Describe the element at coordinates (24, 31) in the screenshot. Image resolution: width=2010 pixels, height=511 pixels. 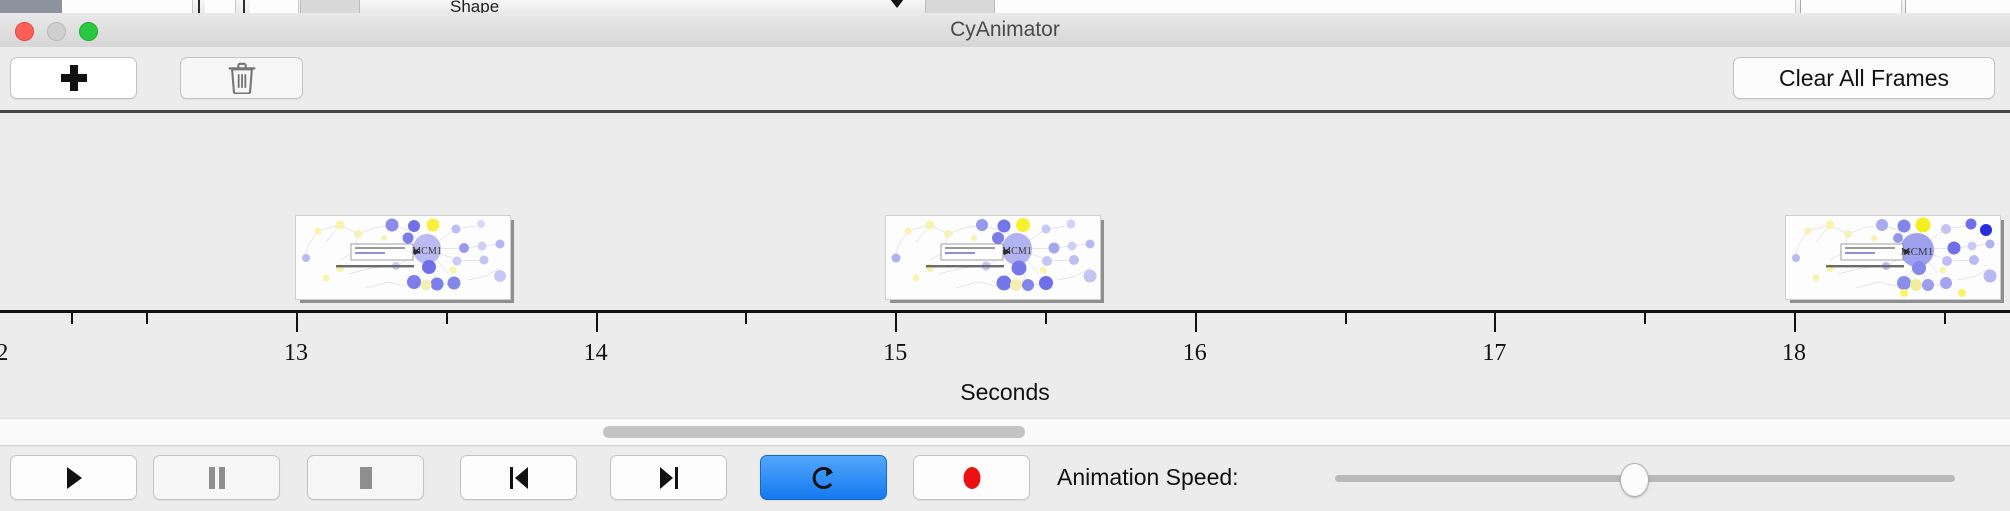
I see `close-window-button` at that location.